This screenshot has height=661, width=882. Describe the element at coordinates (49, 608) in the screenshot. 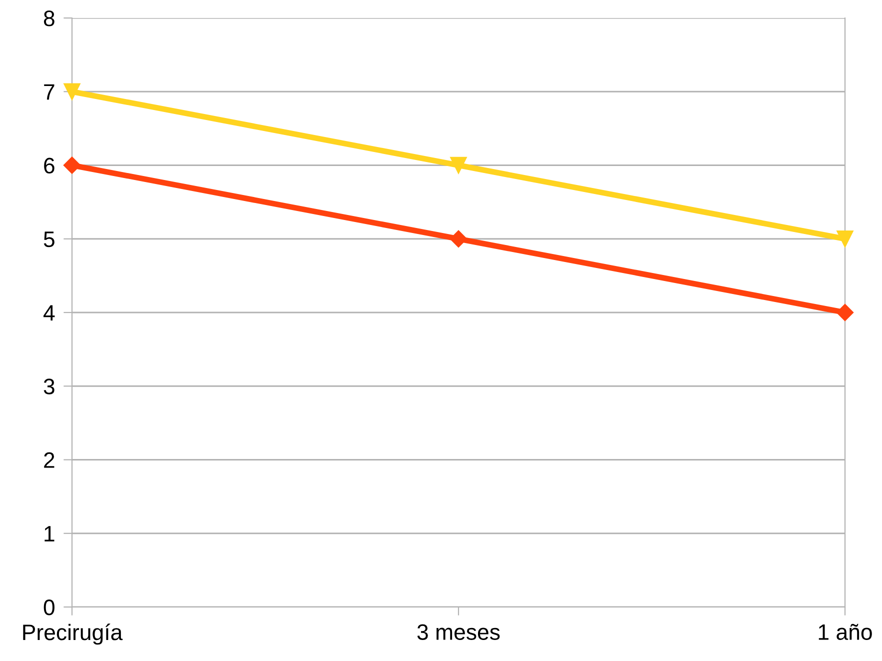

I see `y-tick-label: 0` at that location.